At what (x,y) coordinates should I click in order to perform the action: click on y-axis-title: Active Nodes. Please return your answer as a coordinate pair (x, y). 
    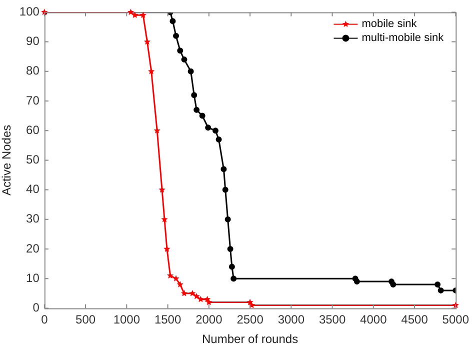
    Looking at the image, I should click on (7, 160).